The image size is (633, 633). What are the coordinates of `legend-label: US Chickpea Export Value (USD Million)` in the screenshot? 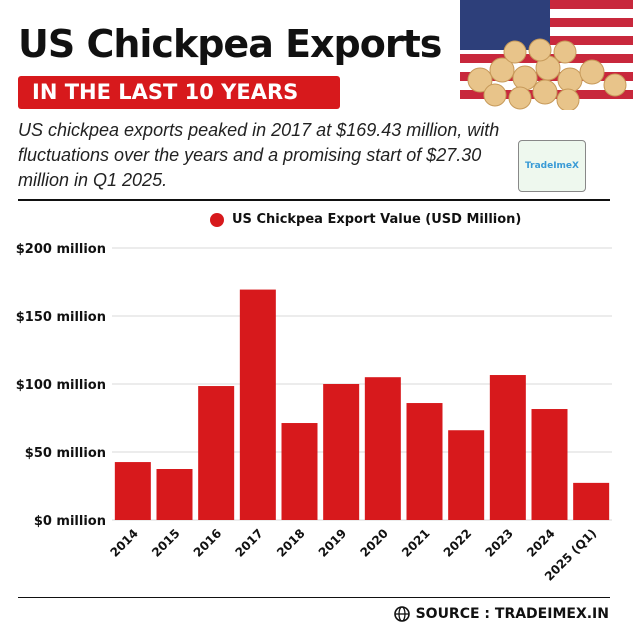 It's located at (377, 219).